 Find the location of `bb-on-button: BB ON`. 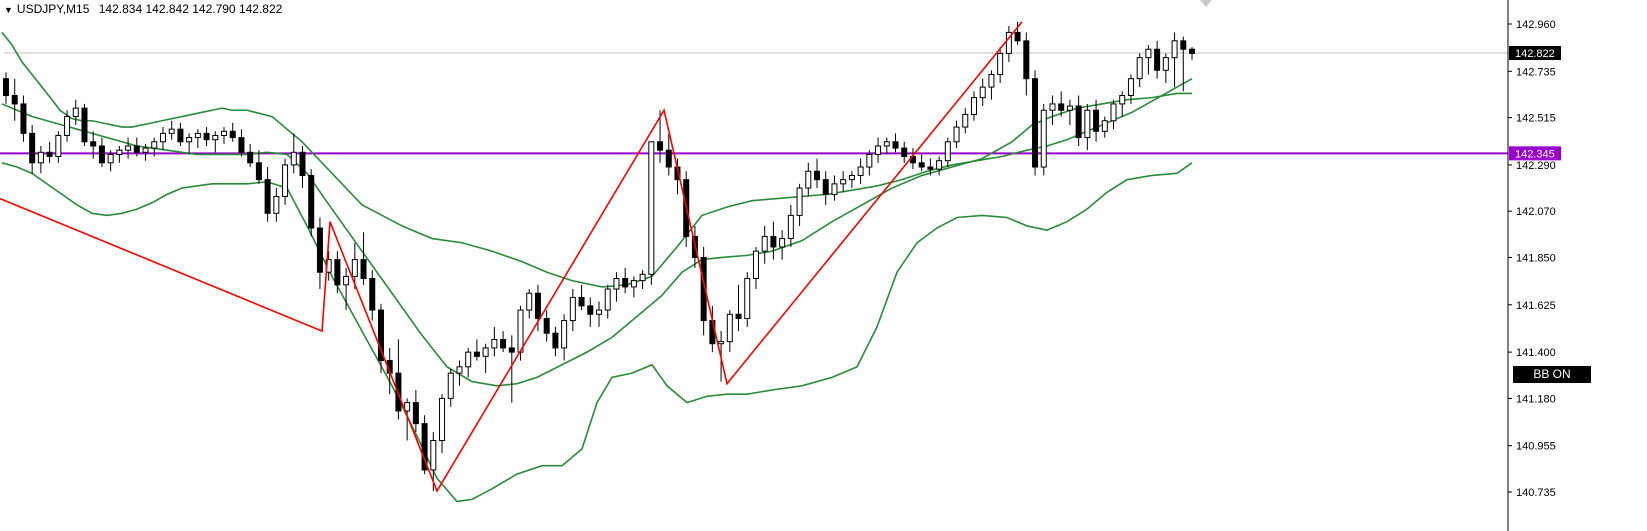

bb-on-button: BB ON is located at coordinates (1552, 374).